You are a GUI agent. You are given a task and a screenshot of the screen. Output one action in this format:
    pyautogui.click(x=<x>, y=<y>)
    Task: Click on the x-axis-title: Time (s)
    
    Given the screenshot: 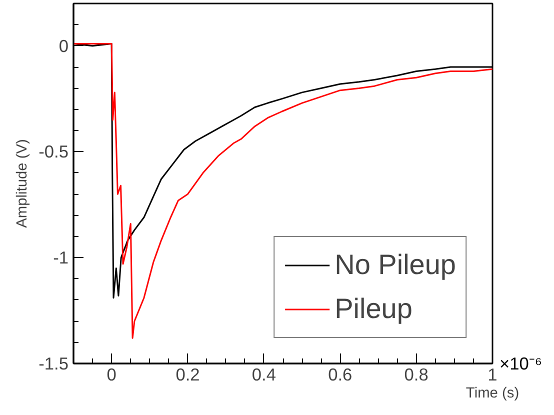 What is the action you would take?
    pyautogui.click(x=493, y=394)
    